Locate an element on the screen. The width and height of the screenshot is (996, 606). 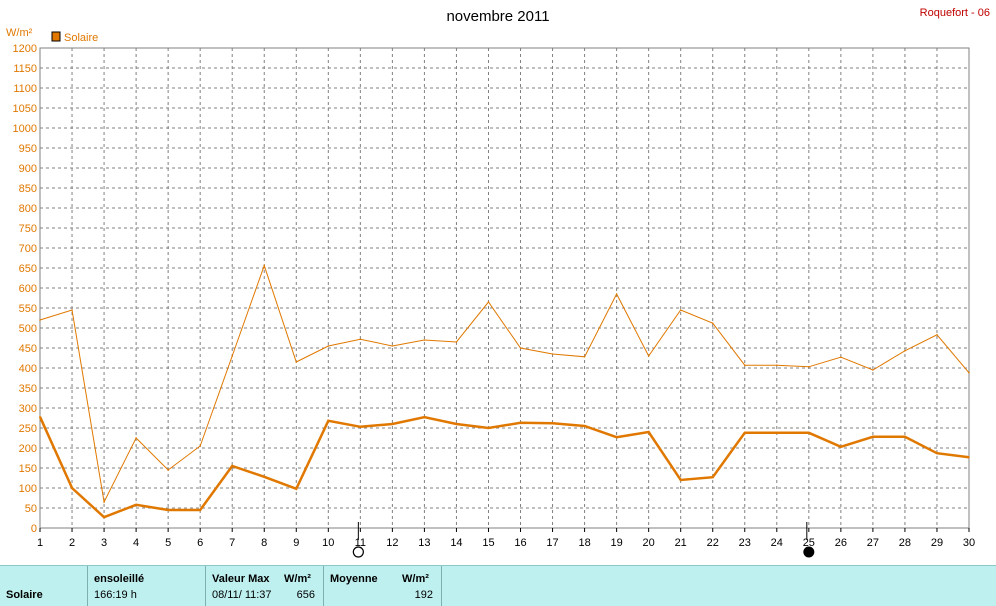
y-tick-label: 950 is located at coordinates (28, 149).